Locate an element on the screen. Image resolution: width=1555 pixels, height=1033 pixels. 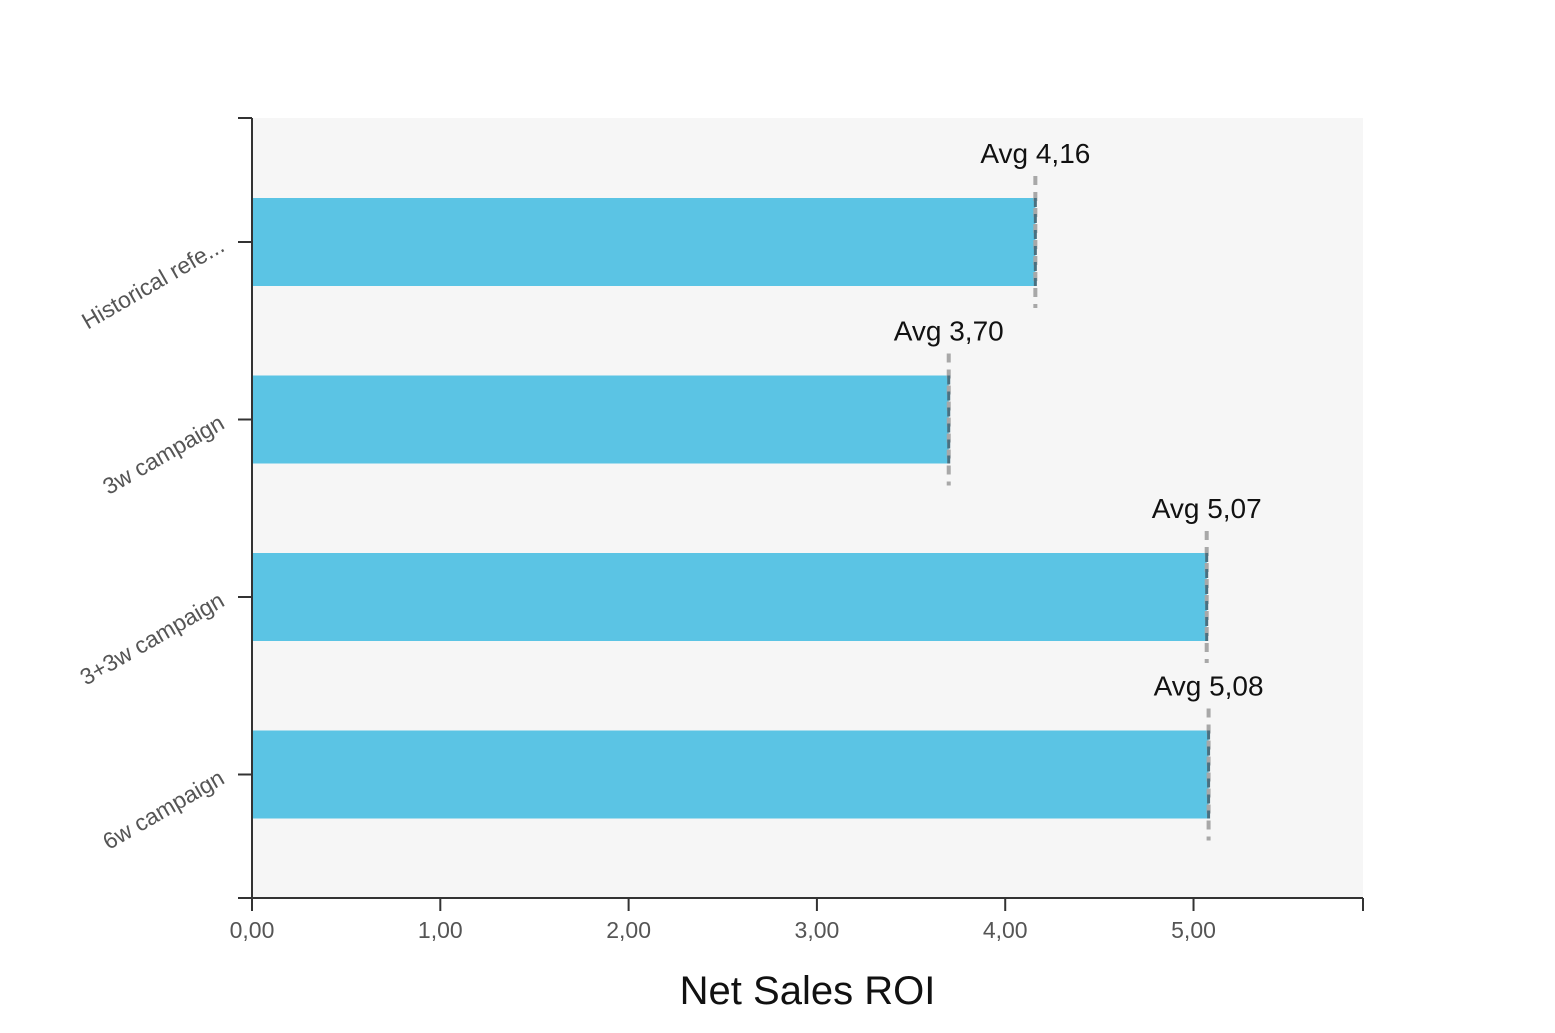
x-tick-label: 4,00 is located at coordinates (1005, 930).